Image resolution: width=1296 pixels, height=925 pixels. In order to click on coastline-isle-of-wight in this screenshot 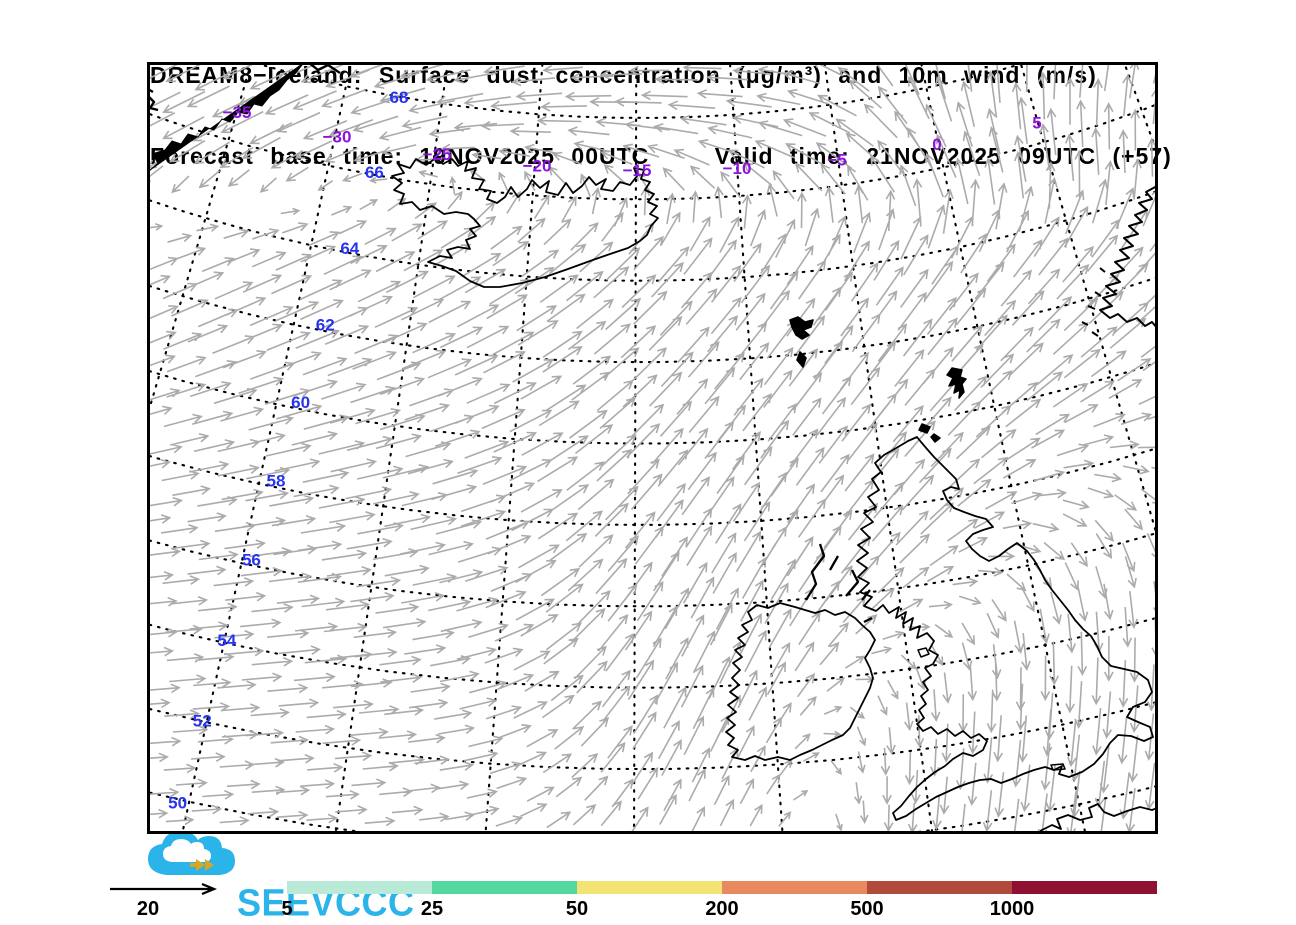, I will do `click(1058, 767)`.